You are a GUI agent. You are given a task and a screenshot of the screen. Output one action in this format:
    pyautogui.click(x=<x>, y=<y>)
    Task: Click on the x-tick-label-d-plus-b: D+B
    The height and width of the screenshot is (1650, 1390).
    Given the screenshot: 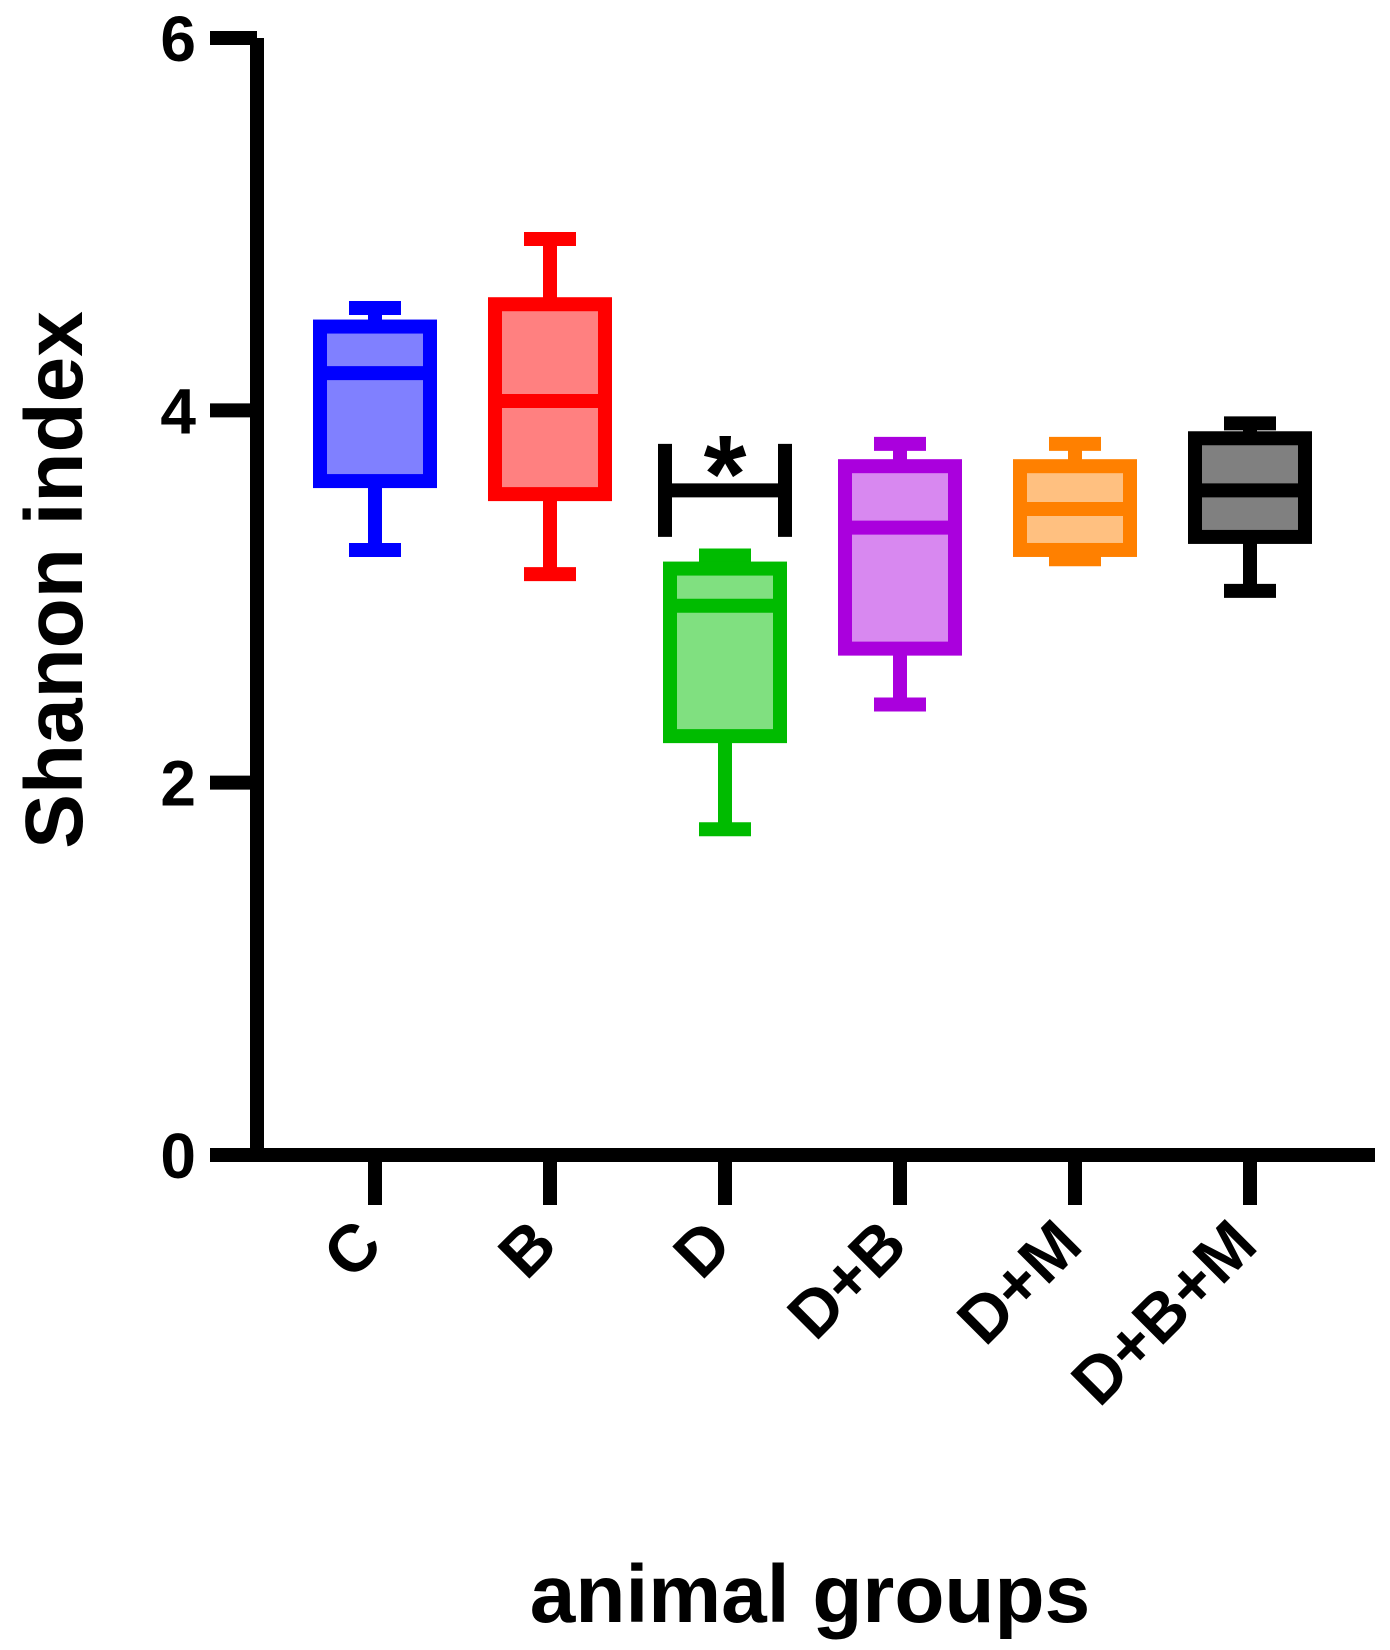 What is the action you would take?
    pyautogui.click(x=846, y=1279)
    